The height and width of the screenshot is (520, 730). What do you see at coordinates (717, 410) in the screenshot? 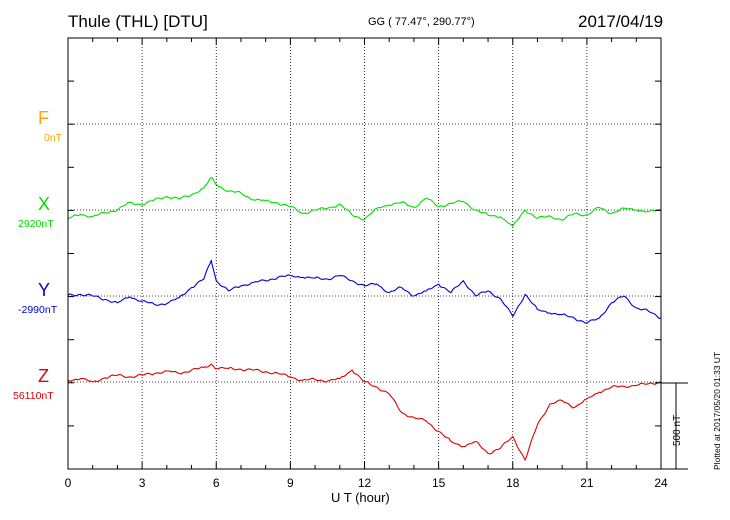
I see `plotted-timestamp: Plotted at 2017/05/20 01:33 UT` at bounding box center [717, 410].